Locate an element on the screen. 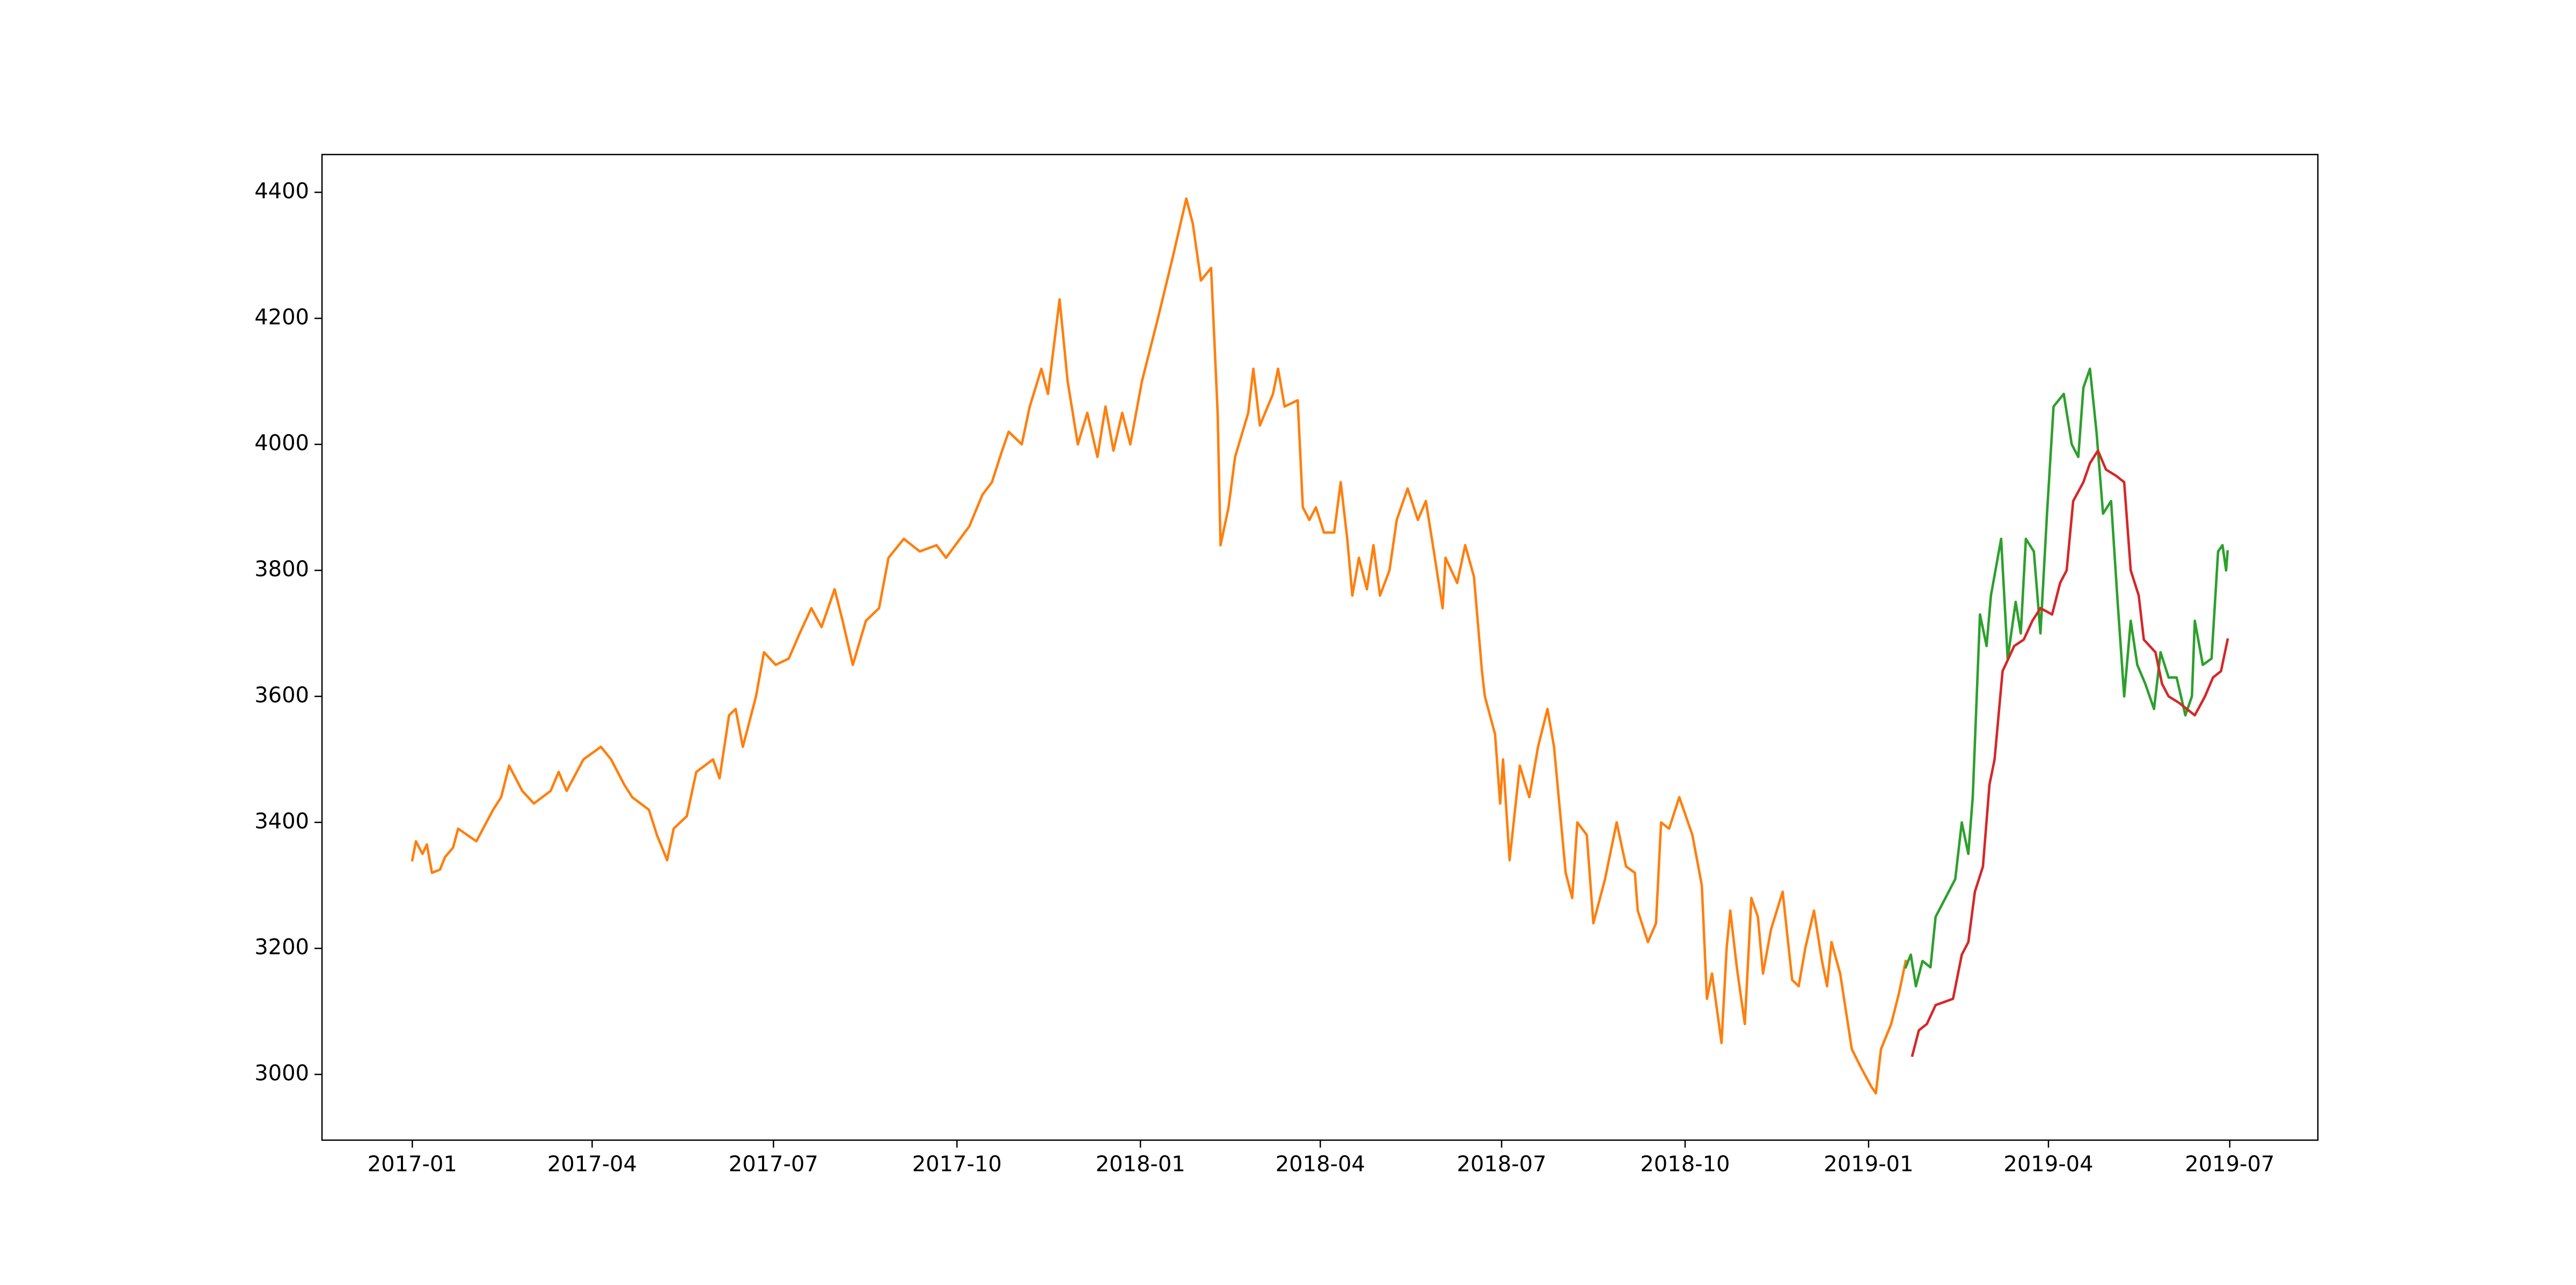 The image size is (2576, 1285). x-tick-label: 2019-04 is located at coordinates (2048, 1164).